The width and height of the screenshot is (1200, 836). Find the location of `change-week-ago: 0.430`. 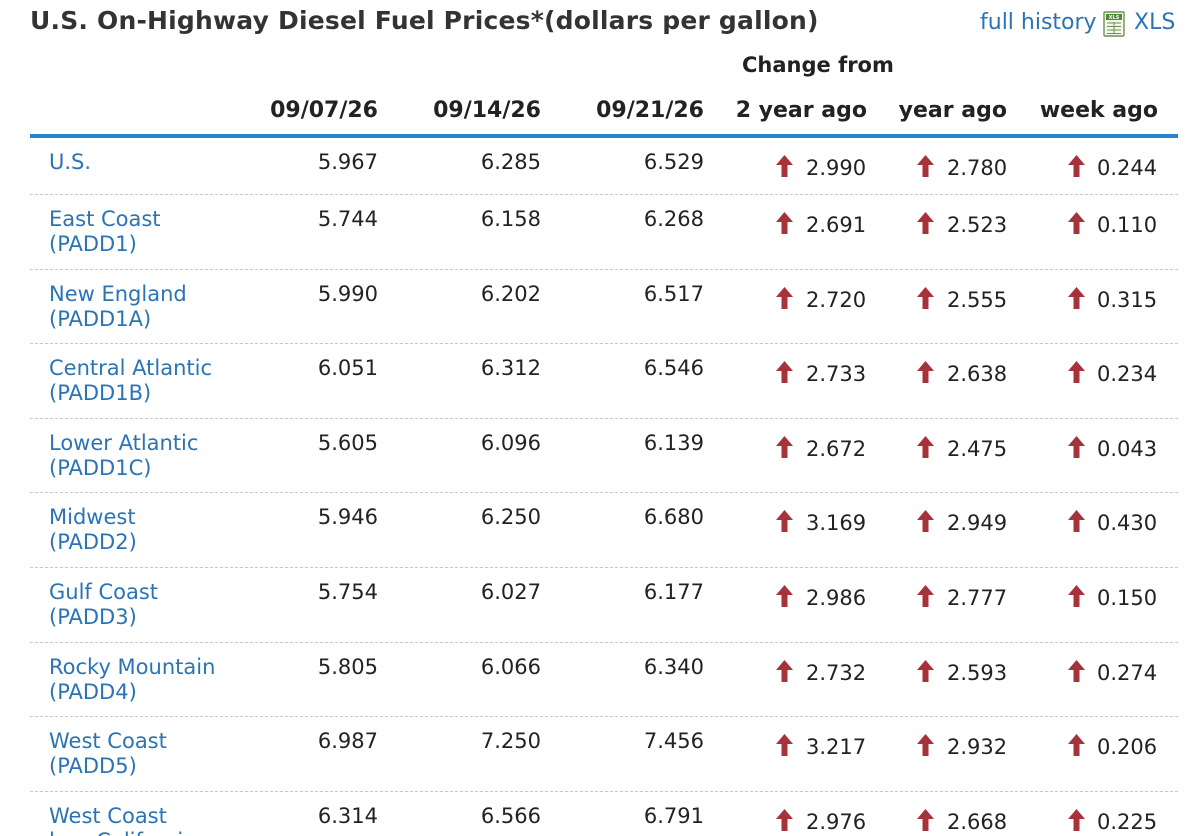

change-week-ago: 0.430 is located at coordinates (1127, 523).